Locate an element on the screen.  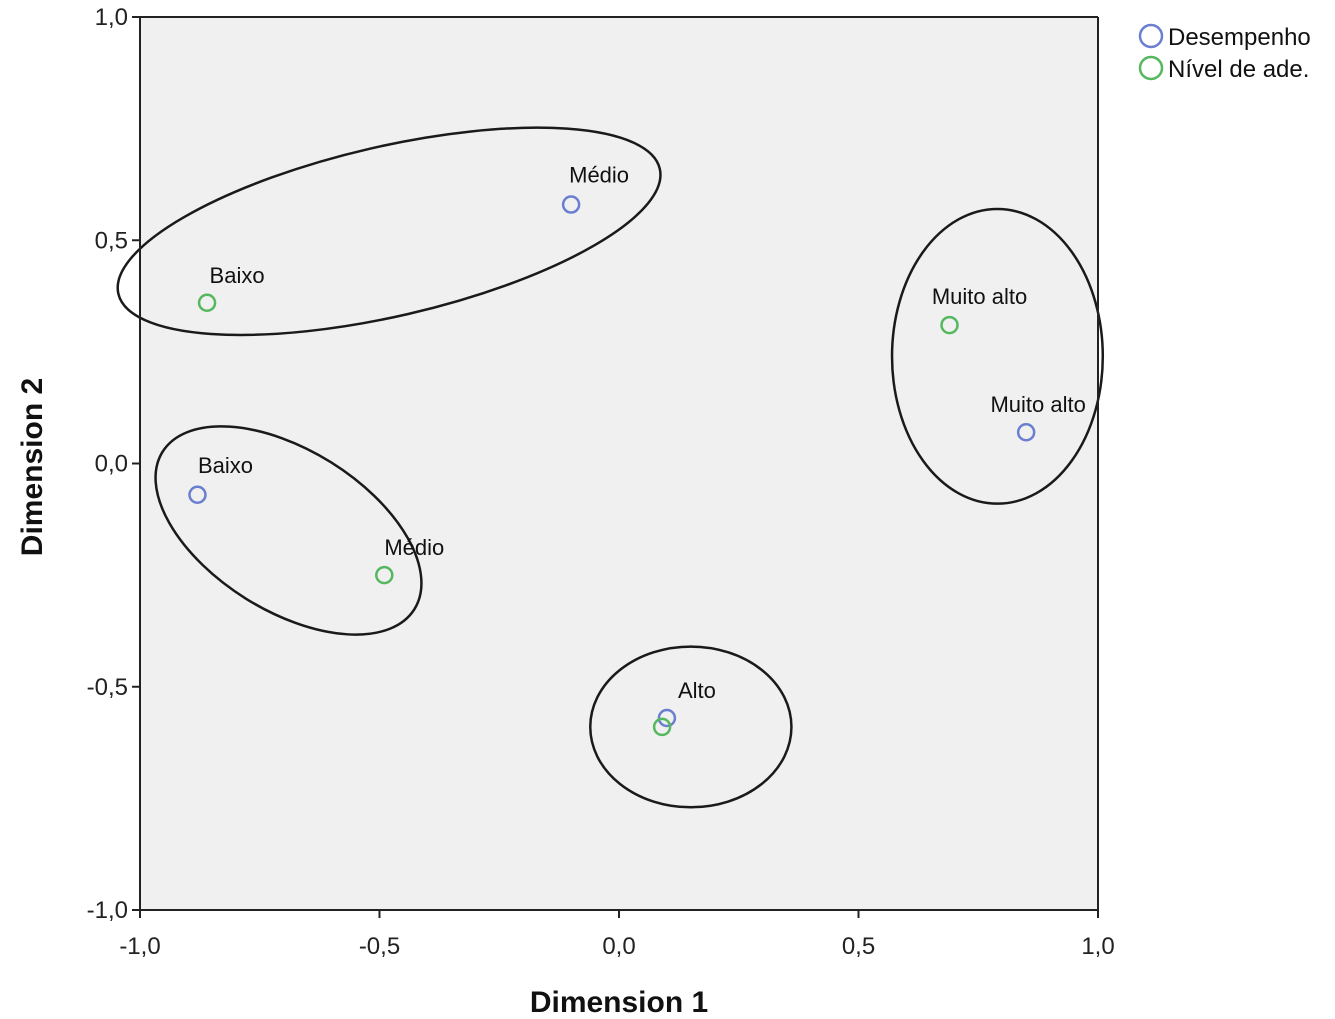
x-tick-label: -0,5 is located at coordinates (379, 946).